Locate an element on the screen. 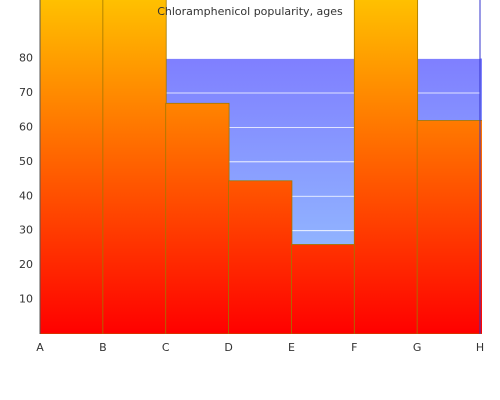 This screenshot has width=500, height=400. x-tick-label: A is located at coordinates (40, 347).